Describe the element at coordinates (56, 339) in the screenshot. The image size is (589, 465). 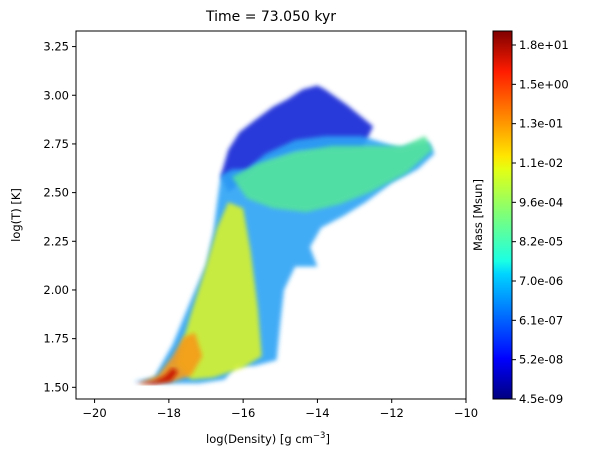
I see `y-tick-label: 1.75` at that location.